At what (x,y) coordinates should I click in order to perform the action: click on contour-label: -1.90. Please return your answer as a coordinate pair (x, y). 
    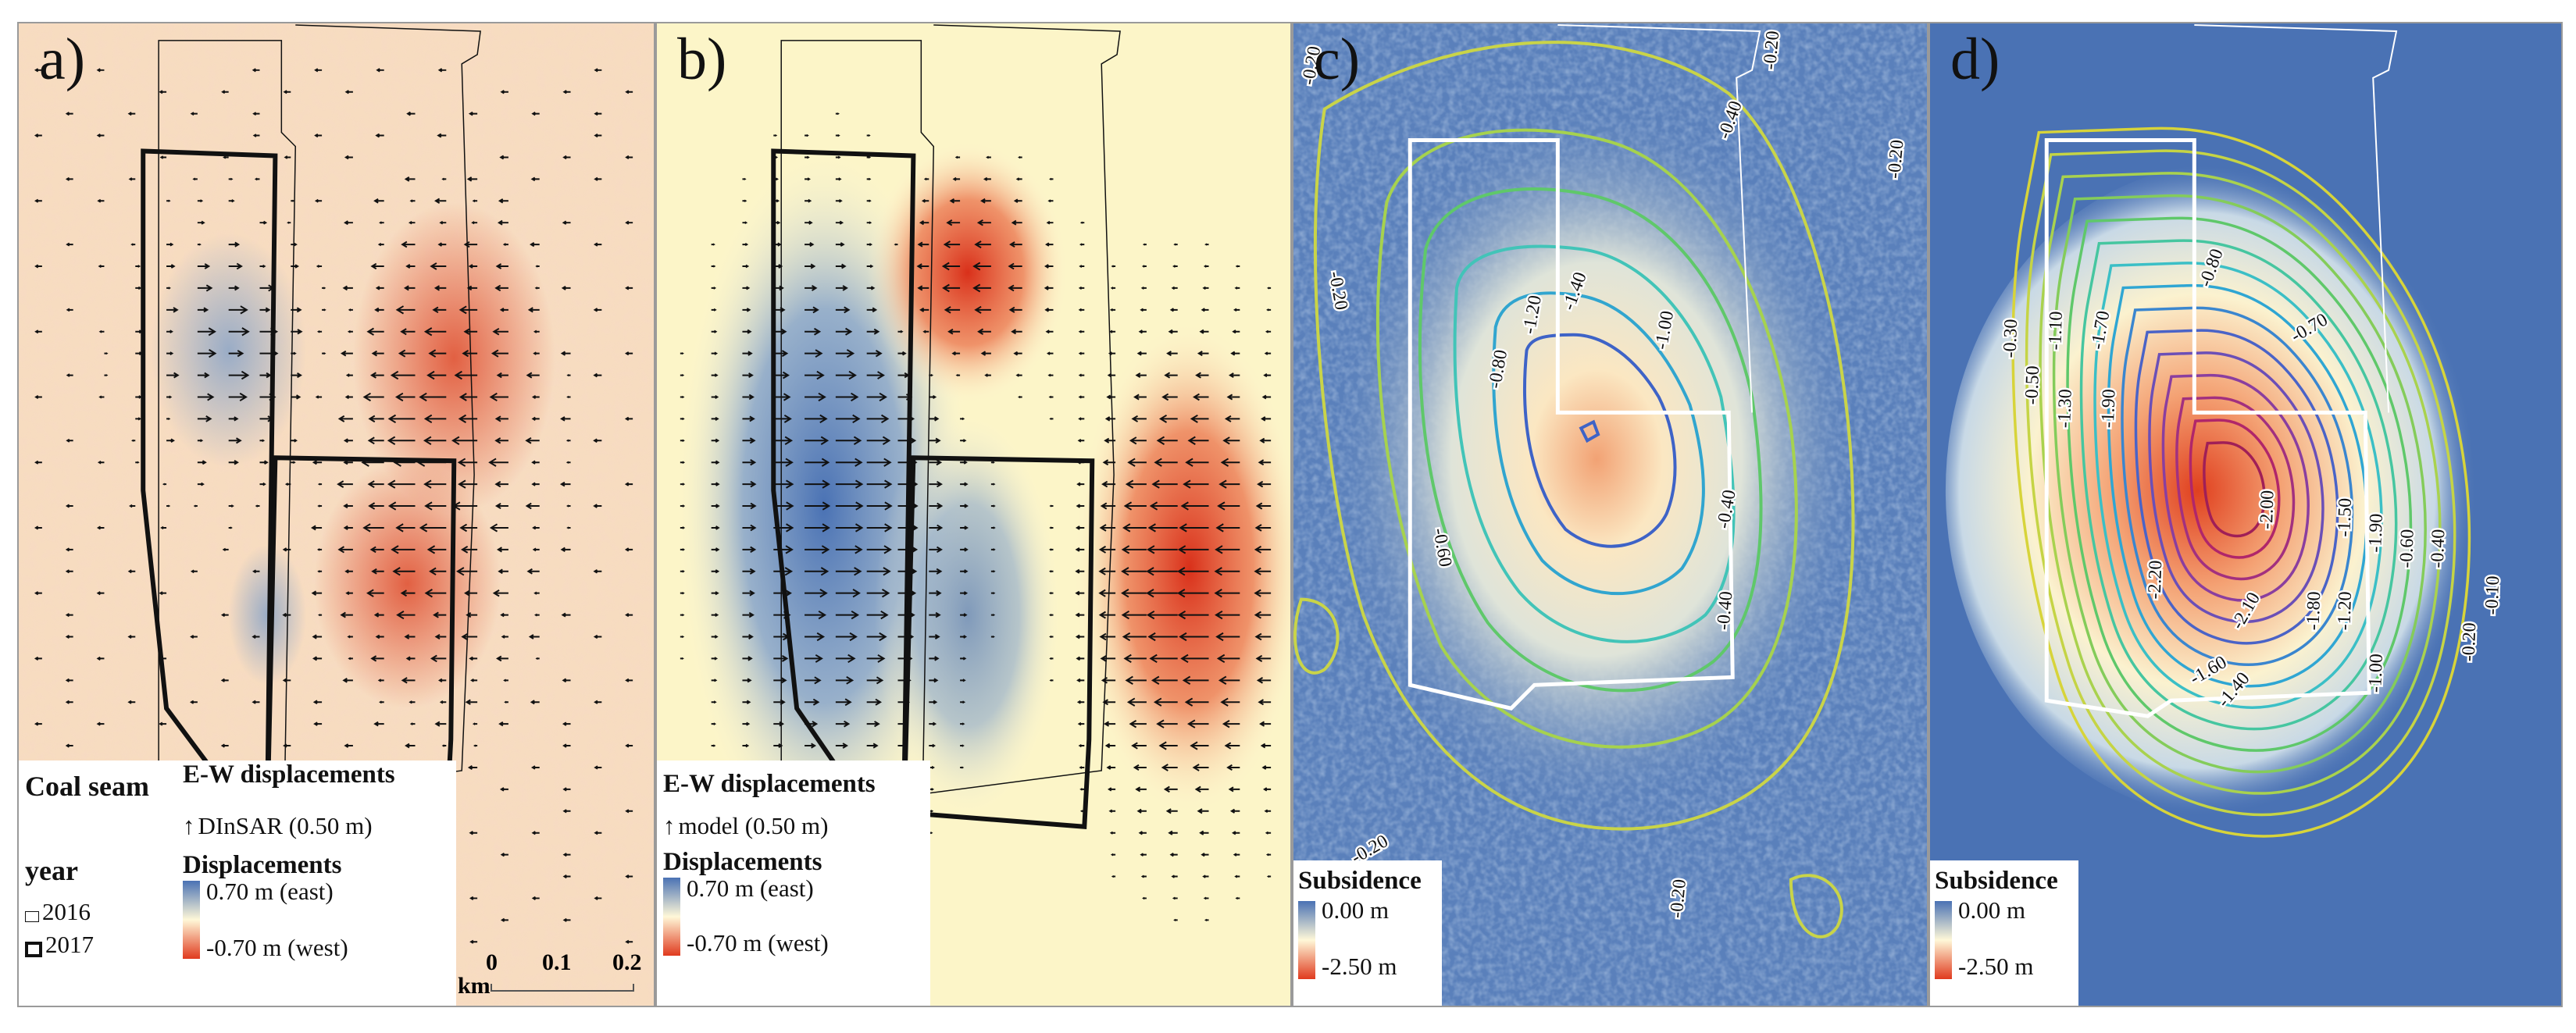
    Looking at the image, I should click on (2109, 409).